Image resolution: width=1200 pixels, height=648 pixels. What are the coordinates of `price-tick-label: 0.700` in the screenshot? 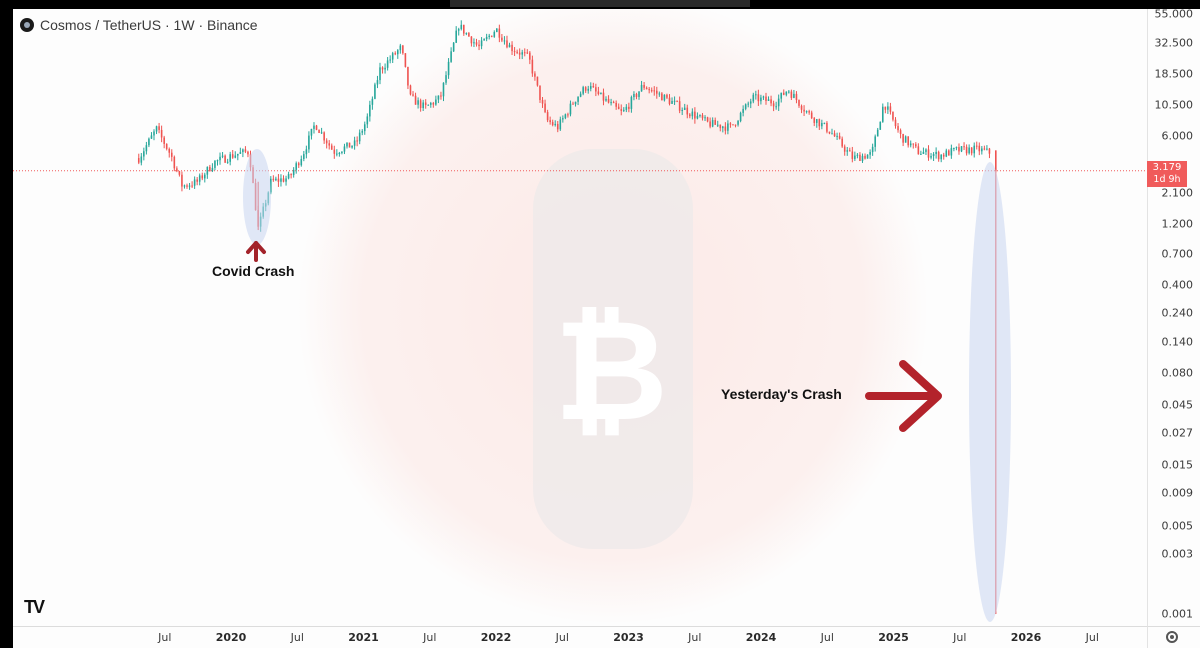 It's located at (1177, 254).